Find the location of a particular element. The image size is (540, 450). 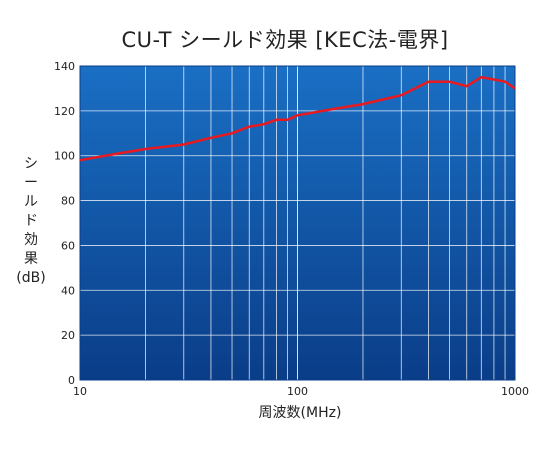

y-tick-label: 40 is located at coordinates (68, 290).